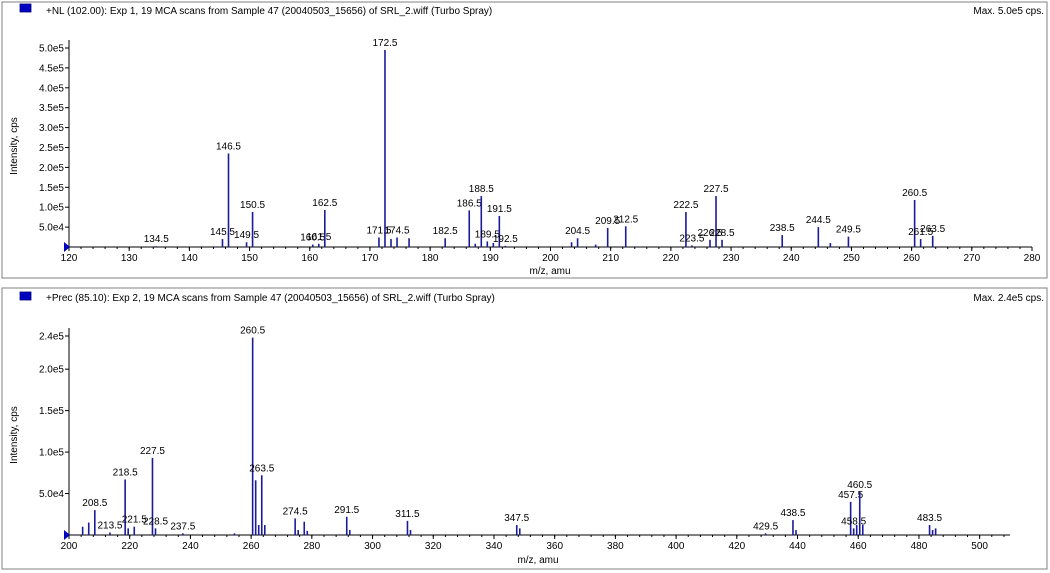 This screenshot has width=1050, height=573. I want to click on peak-label: 208.5, so click(94, 503).